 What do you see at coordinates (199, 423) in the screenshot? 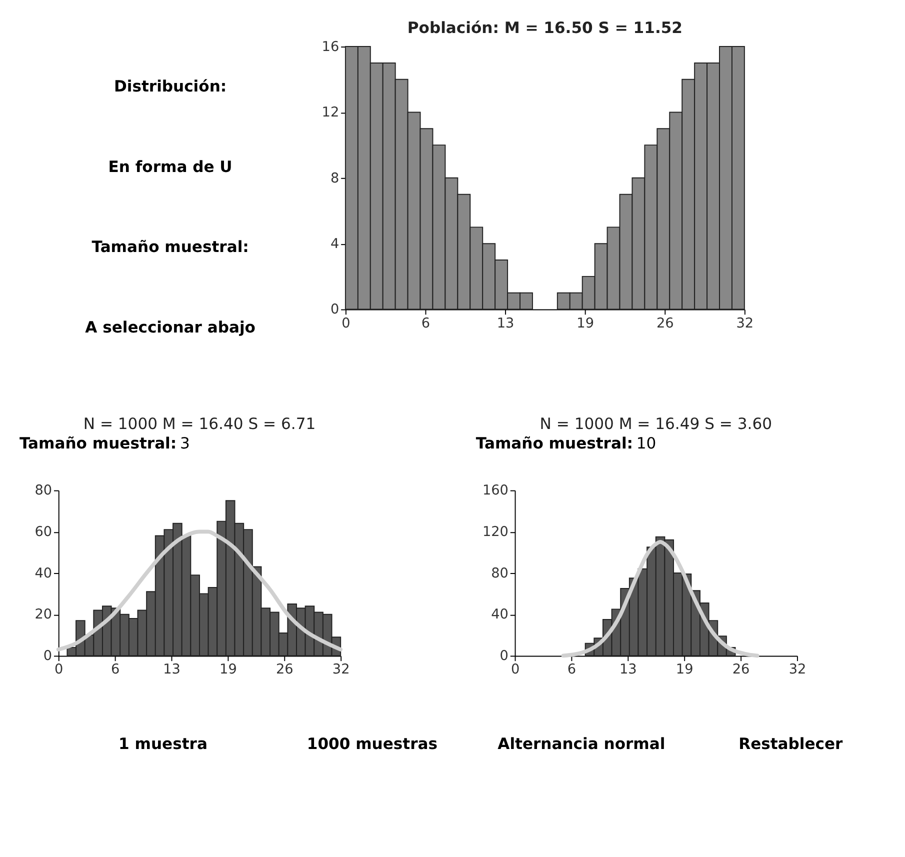
I see `chart-title: N = 1000 M = 16.40 S = 6.71` at bounding box center [199, 423].